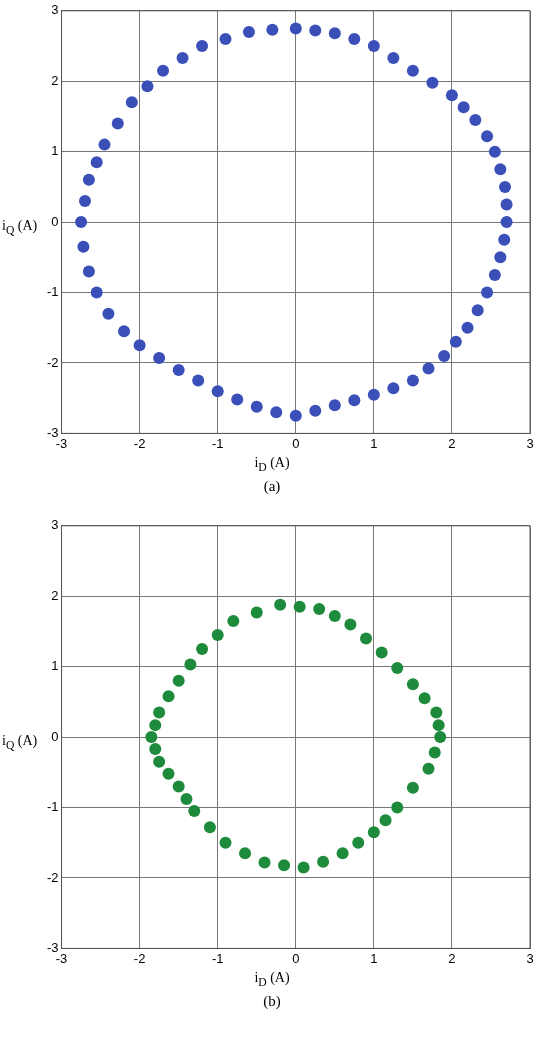 The height and width of the screenshot is (1048, 544). Describe the element at coordinates (452, 443) in the screenshot. I see `x-tick-label: 2` at that location.